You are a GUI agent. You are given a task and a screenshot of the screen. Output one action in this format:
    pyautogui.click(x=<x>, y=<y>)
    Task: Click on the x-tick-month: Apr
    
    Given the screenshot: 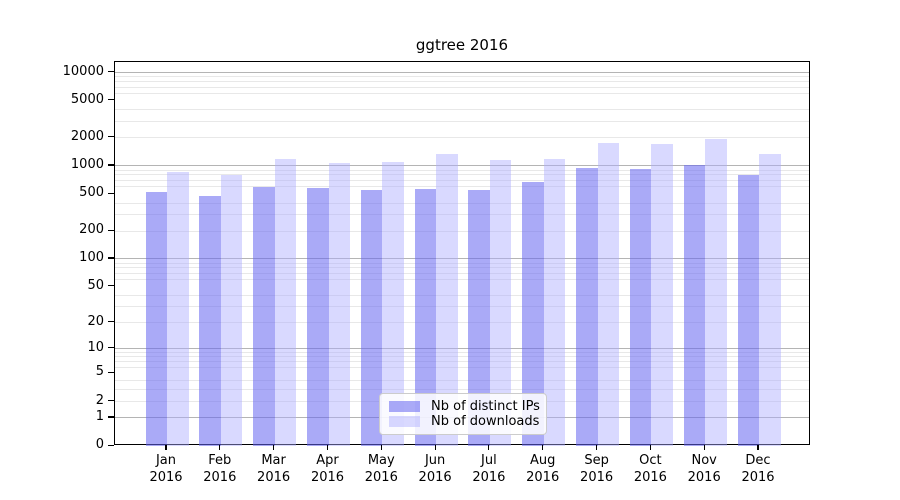 What is the action you would take?
    pyautogui.click(x=327, y=460)
    